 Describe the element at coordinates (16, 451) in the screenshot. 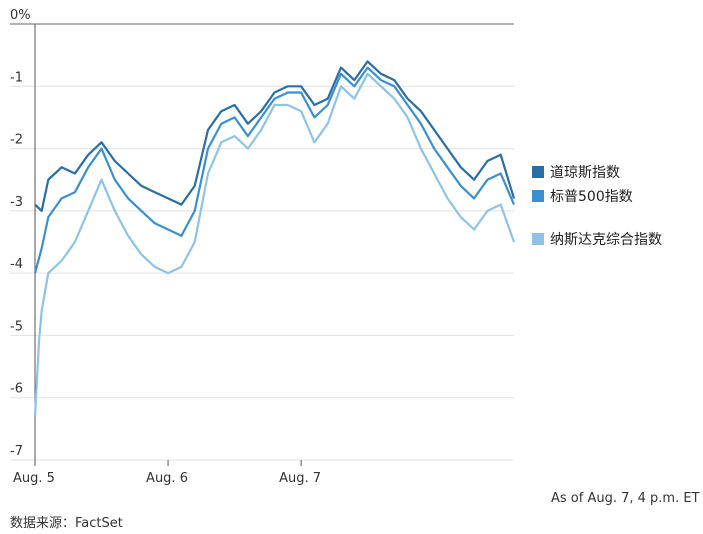

I see `y-tick-label: -7` at that location.